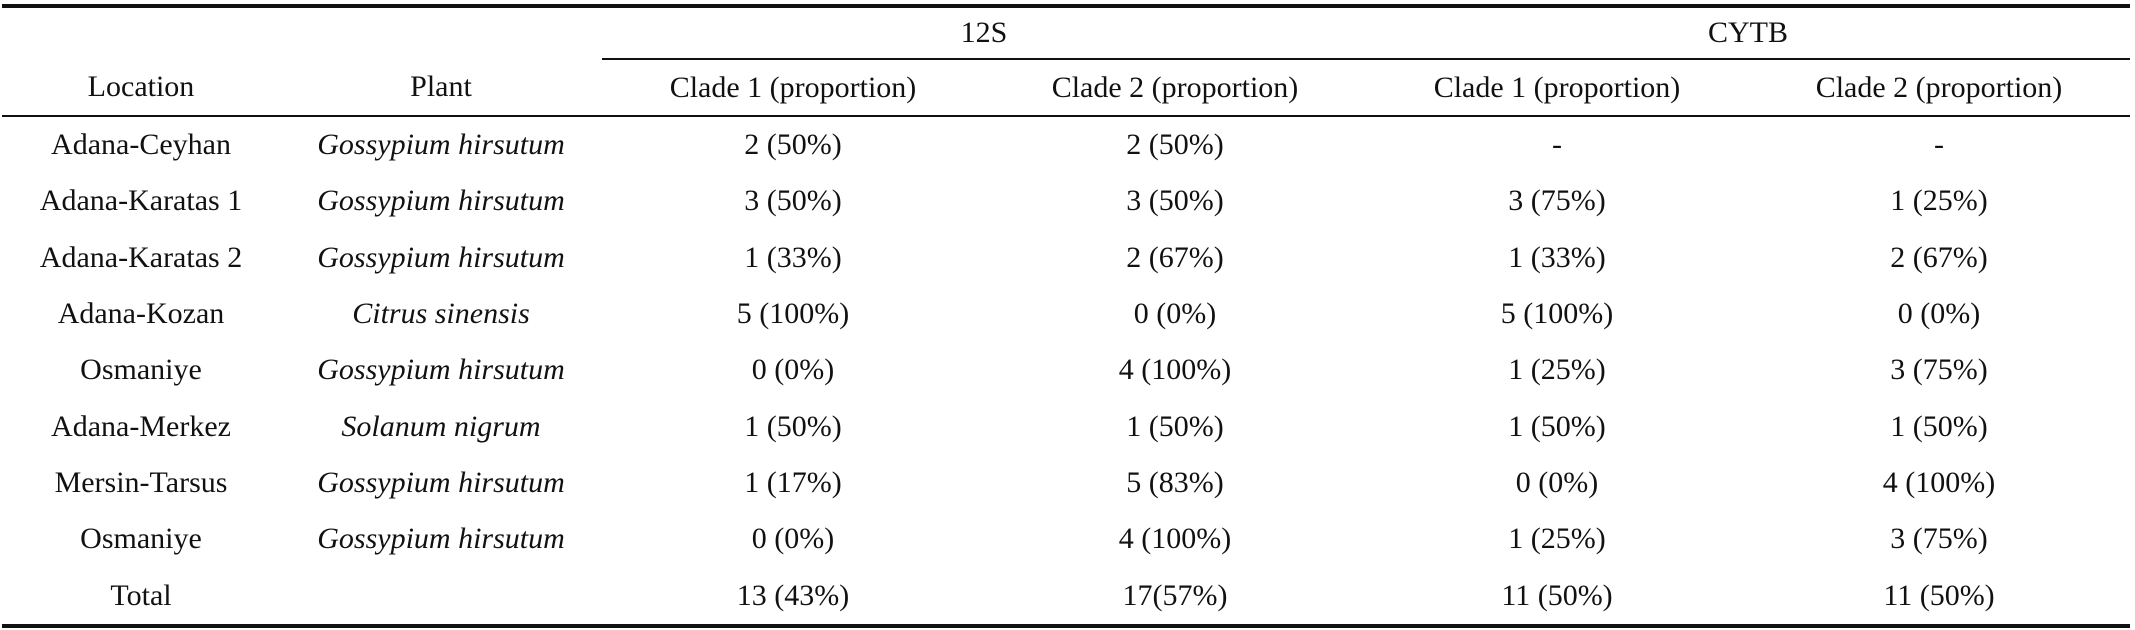 The width and height of the screenshot is (2135, 630). Describe the element at coordinates (1175, 88) in the screenshot. I see `column-header-12s-clade-2: Clade 2 (proportion)` at that location.